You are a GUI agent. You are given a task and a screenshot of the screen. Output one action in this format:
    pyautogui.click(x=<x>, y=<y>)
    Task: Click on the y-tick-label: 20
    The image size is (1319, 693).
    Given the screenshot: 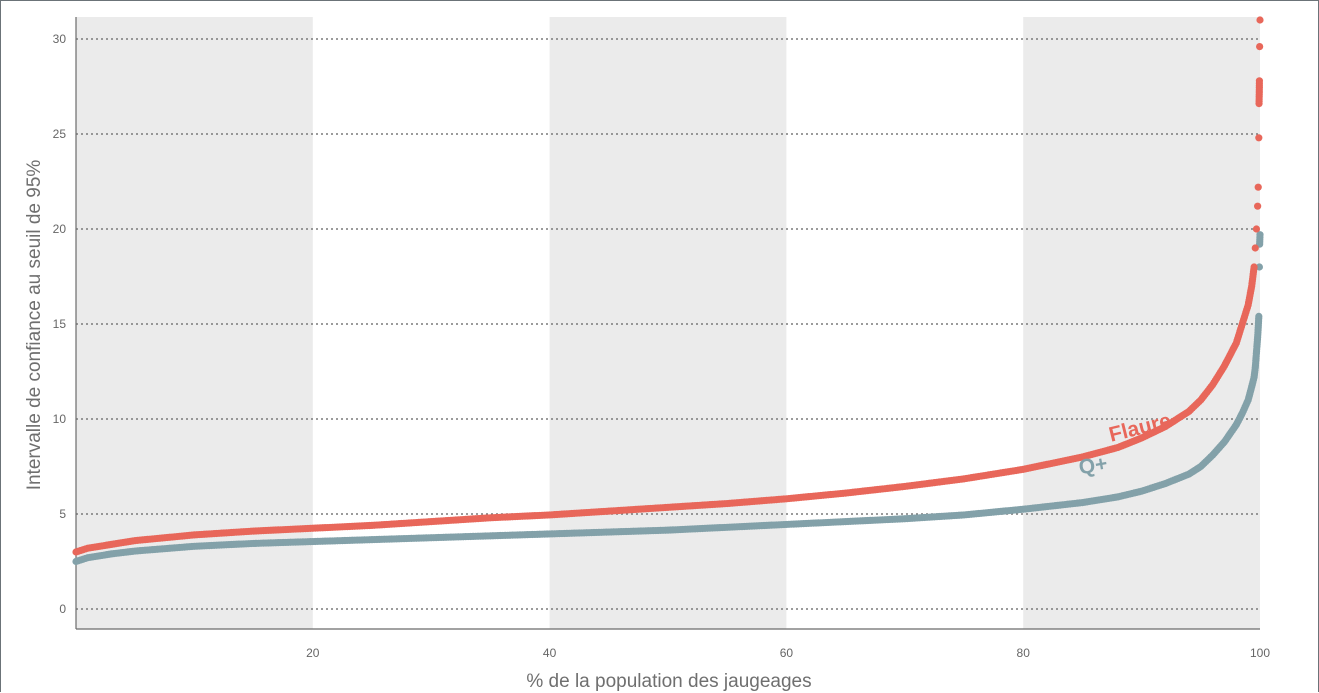 What is the action you would take?
    pyautogui.click(x=60, y=229)
    